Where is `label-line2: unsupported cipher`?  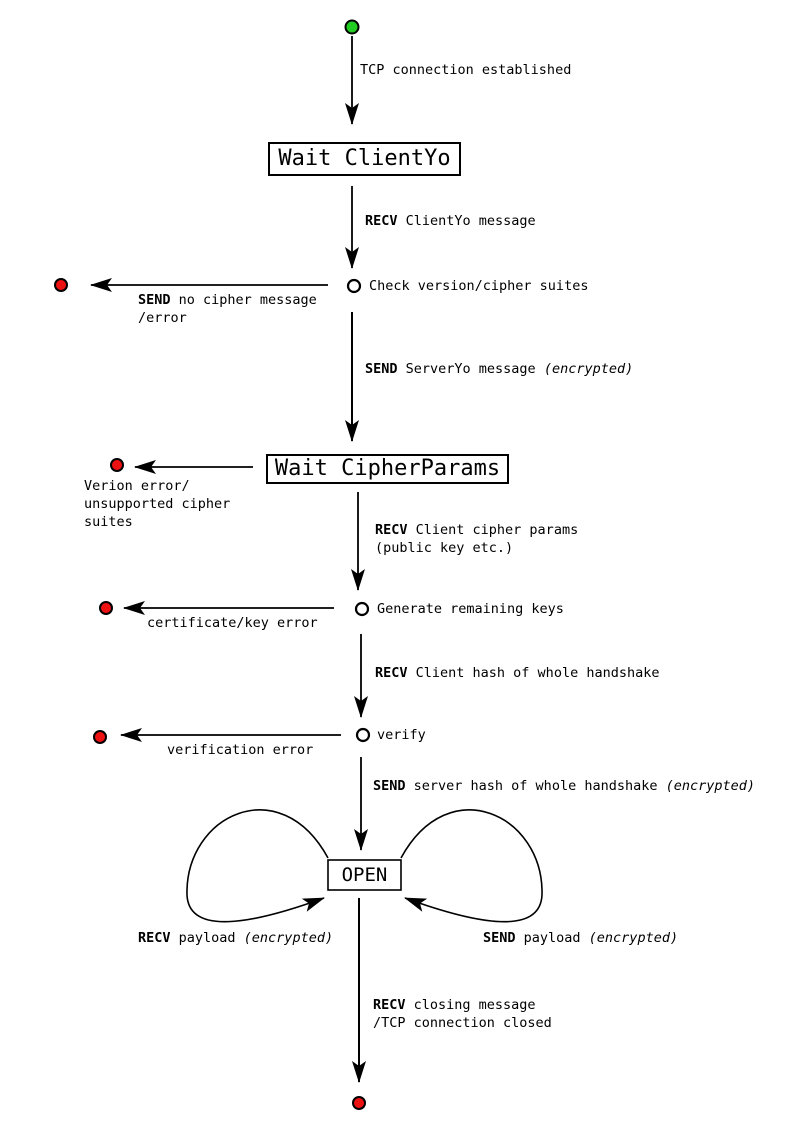
label-line2: unsupported cipher is located at coordinates (157, 504).